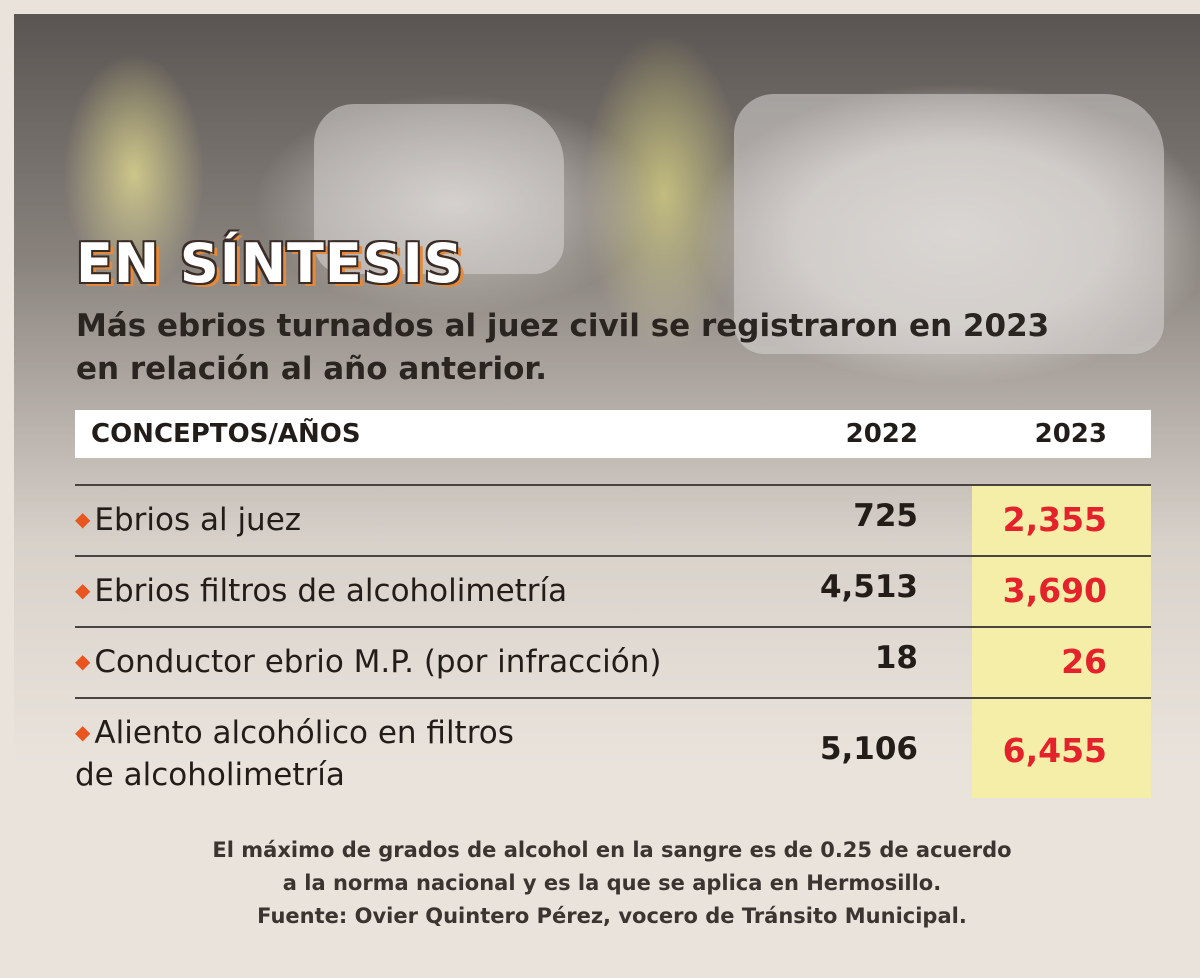  Describe the element at coordinates (198, 520) in the screenshot. I see `row-concept: Ebrios al juez` at that location.